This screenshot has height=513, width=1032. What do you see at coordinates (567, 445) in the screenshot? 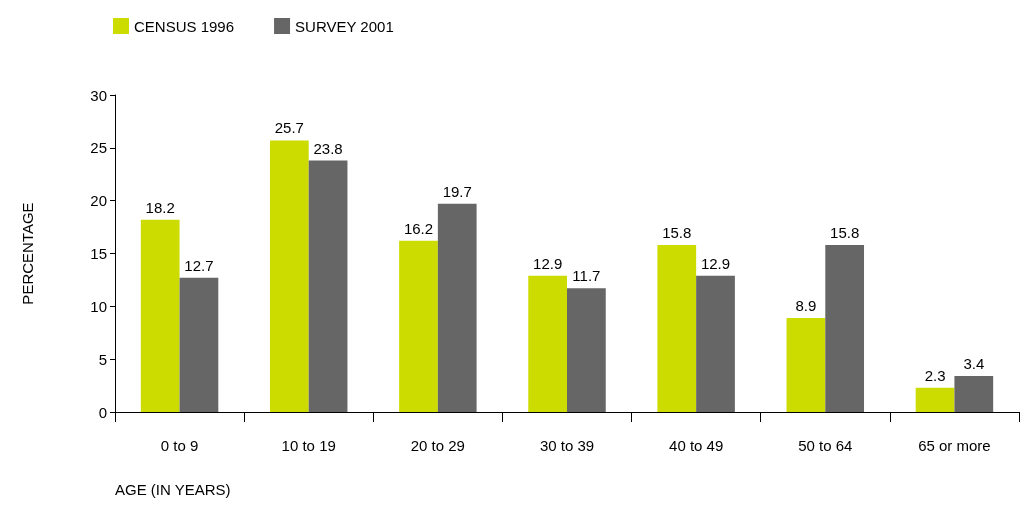
I see `x-tick-label: 30 to 39` at bounding box center [567, 445].